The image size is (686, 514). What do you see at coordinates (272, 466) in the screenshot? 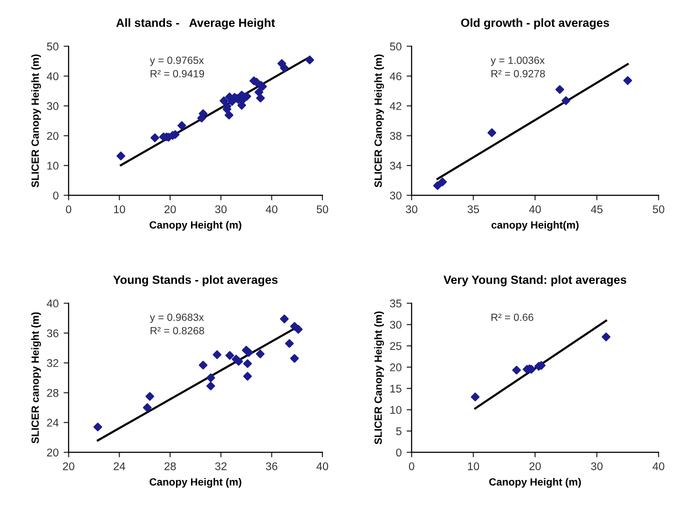
I see `x-tick-label: 36` at bounding box center [272, 466].